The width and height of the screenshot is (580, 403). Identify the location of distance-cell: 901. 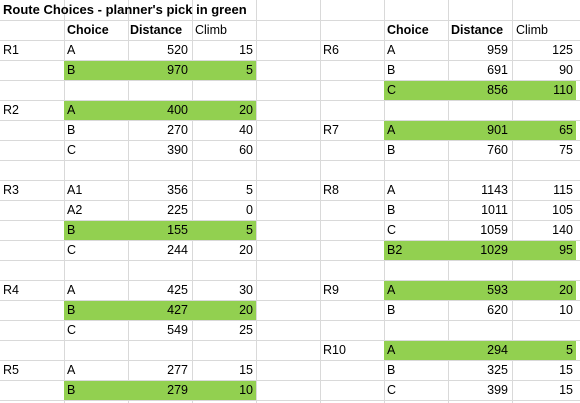
(497, 130).